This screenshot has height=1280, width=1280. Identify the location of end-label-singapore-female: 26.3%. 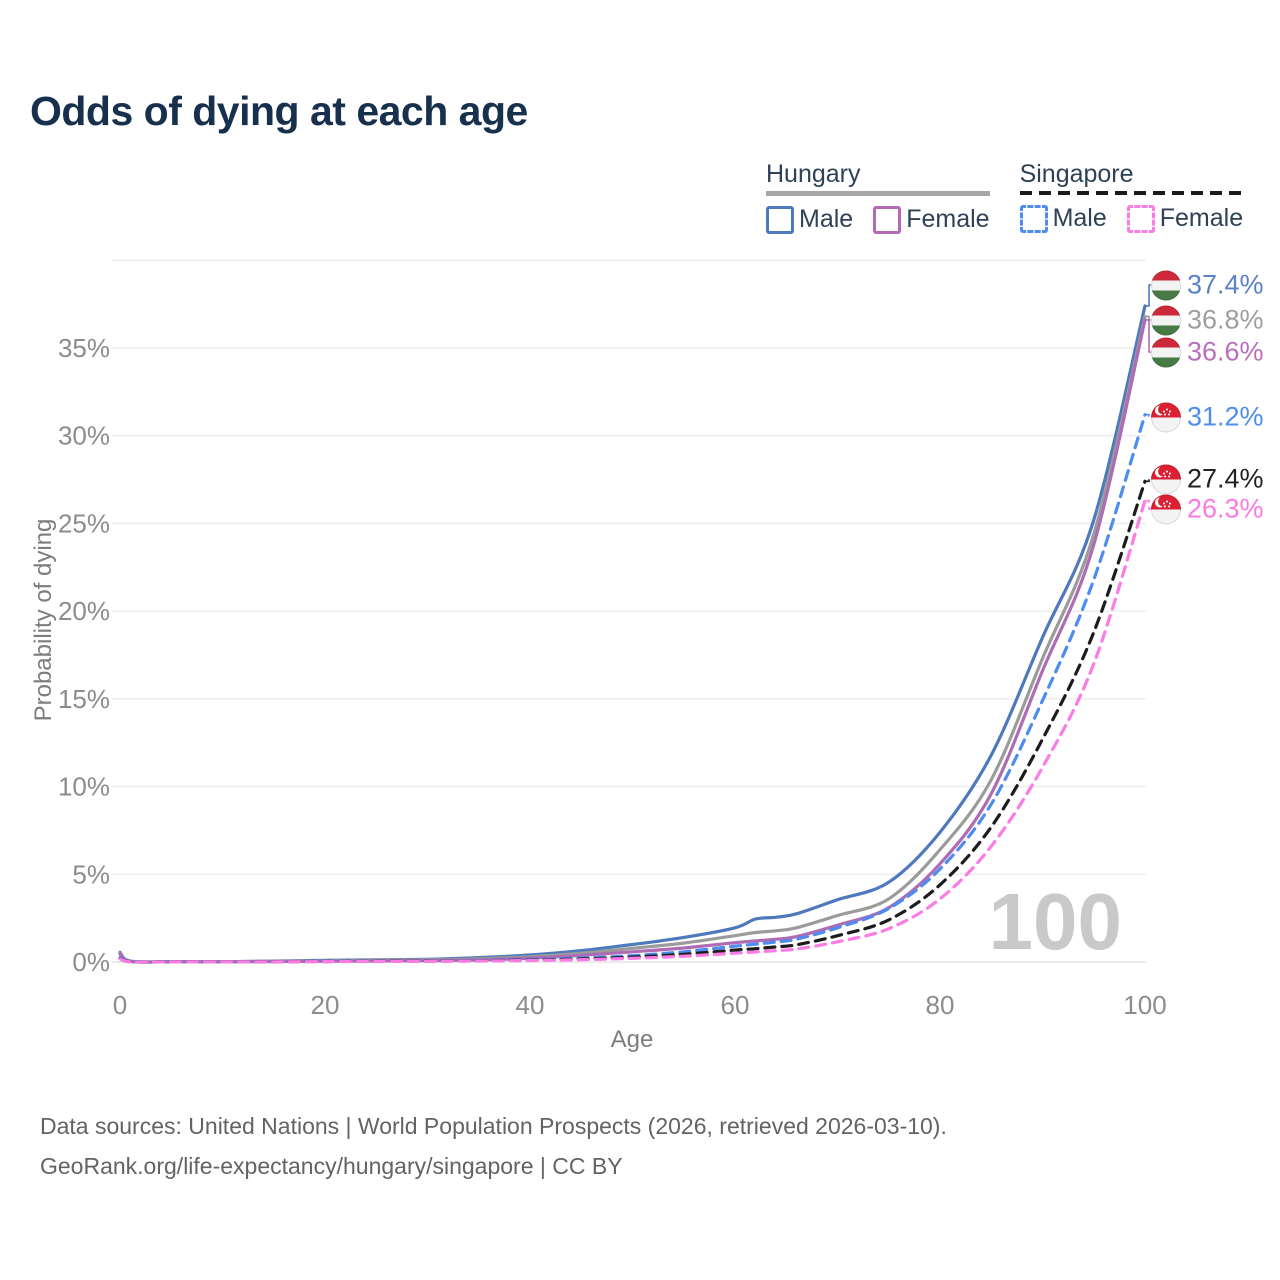
(1207, 509).